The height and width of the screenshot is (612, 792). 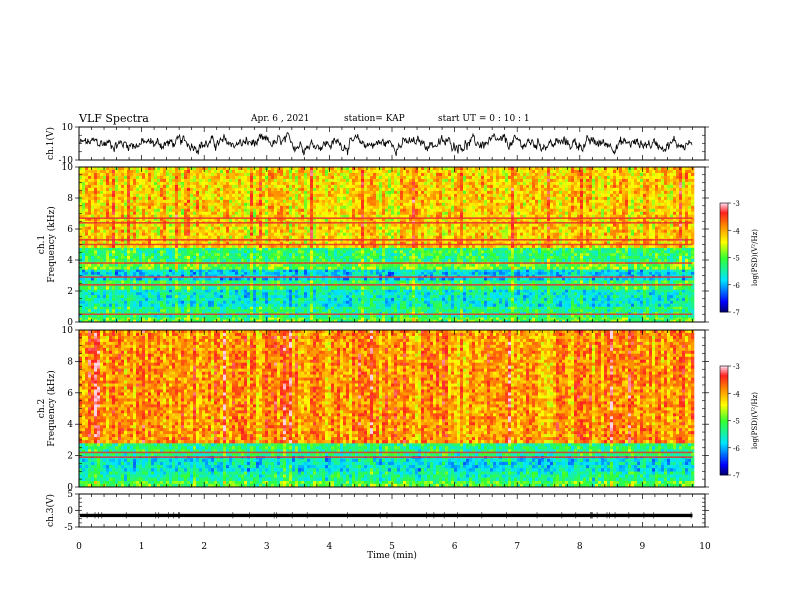 What do you see at coordinates (42, 244) in the screenshot?
I see `ch1-spectrogram-ylabel-line: ch.1` at bounding box center [42, 244].